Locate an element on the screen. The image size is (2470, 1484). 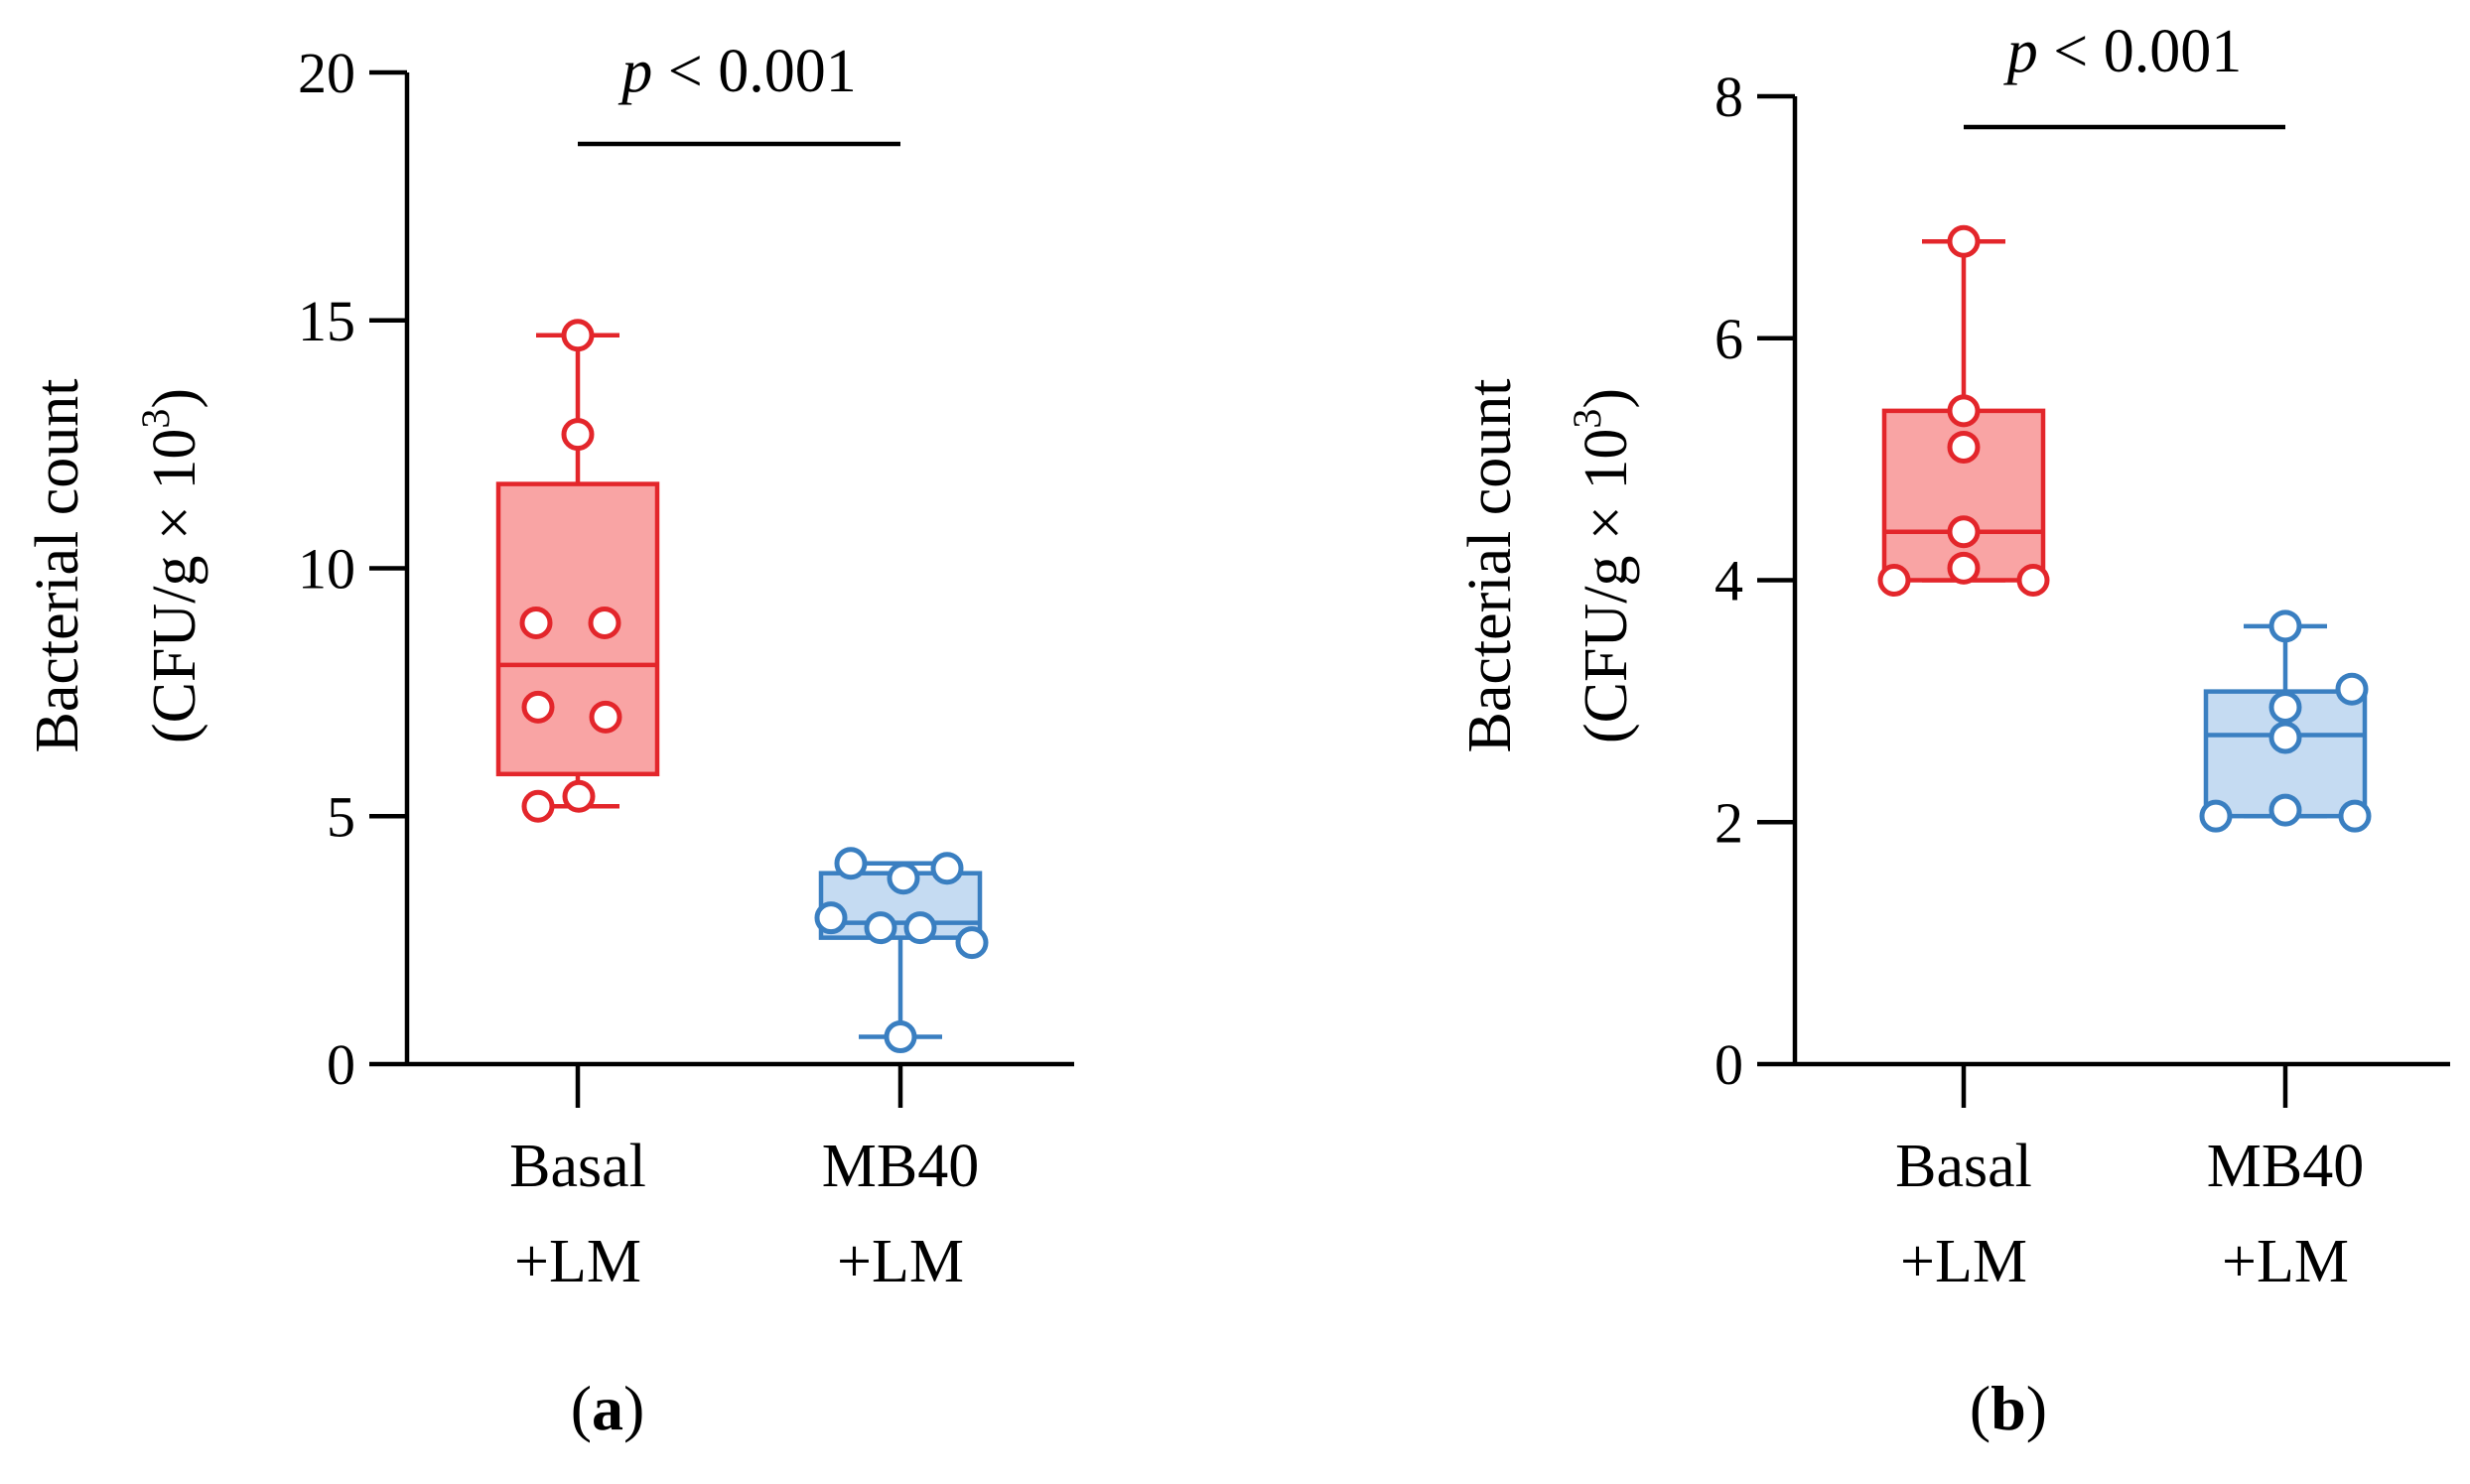
y-tick-label: 20 is located at coordinates (327, 73).